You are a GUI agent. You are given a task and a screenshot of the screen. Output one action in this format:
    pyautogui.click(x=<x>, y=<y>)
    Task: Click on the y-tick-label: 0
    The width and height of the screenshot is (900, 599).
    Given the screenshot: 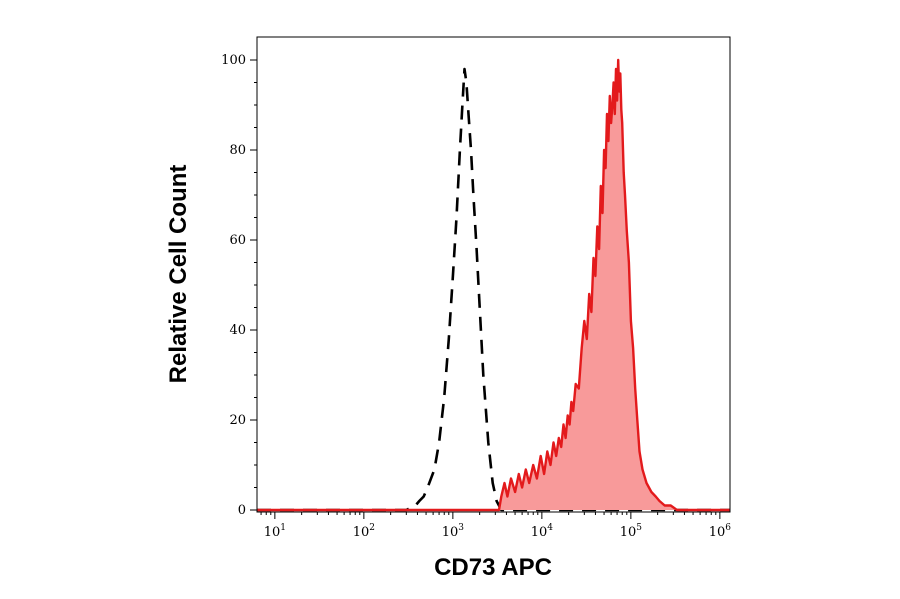 What is the action you would take?
    pyautogui.click(x=242, y=510)
    